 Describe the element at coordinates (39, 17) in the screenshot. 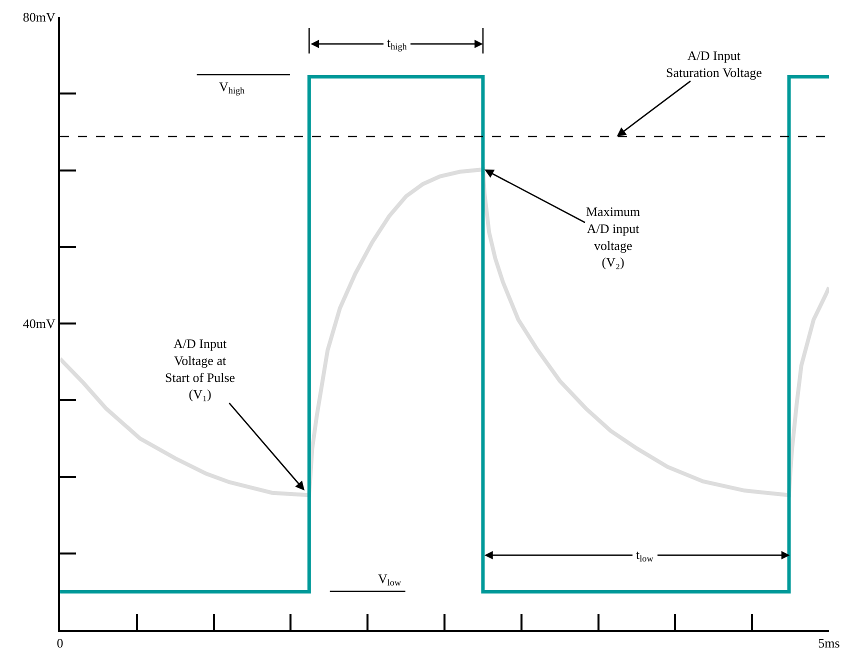

I see `y-tick-label: 80mV` at that location.